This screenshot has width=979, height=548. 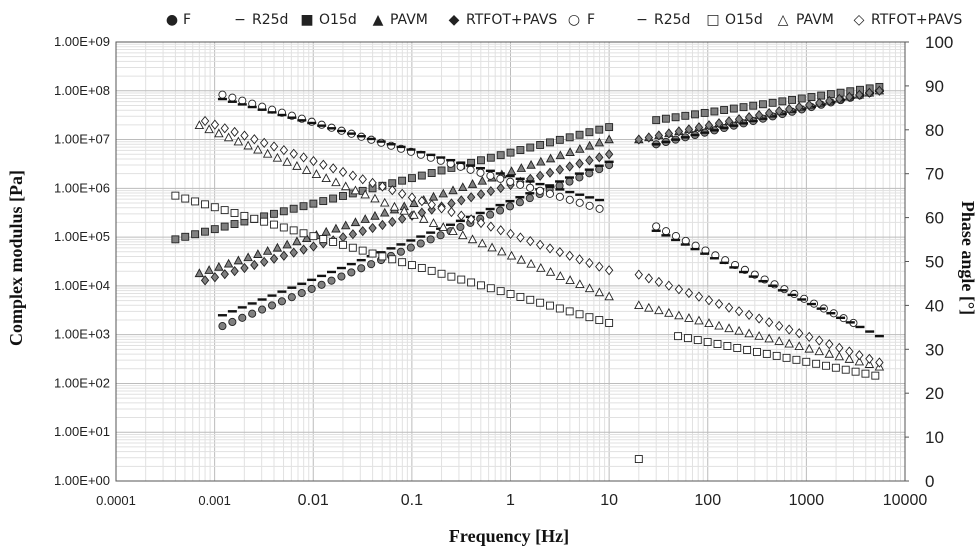 What do you see at coordinates (510, 500) in the screenshot?
I see `x-tick-label: 1` at bounding box center [510, 500].